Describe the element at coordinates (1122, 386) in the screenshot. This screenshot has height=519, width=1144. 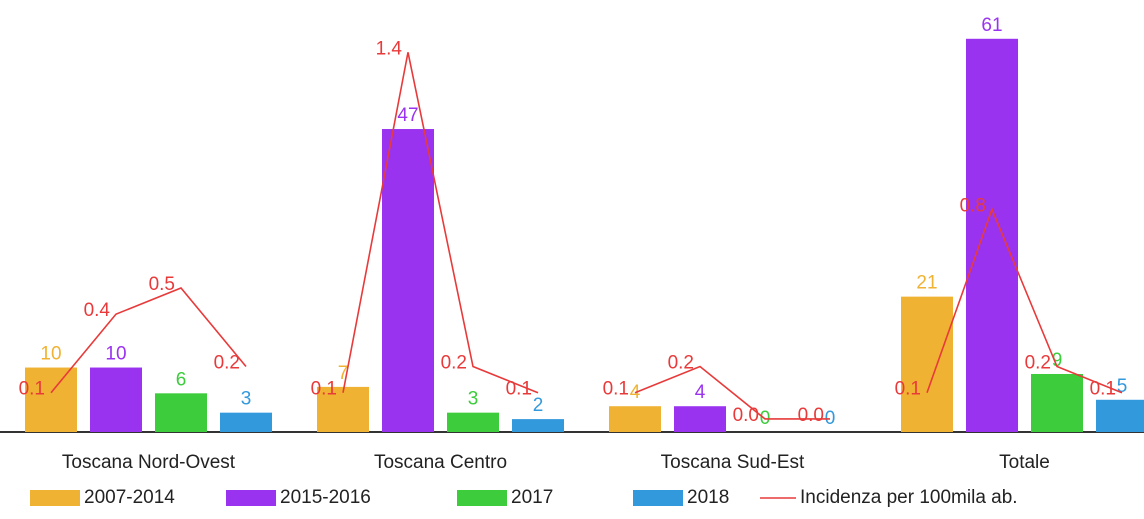
I see `bar-value-label: 5` at that location.